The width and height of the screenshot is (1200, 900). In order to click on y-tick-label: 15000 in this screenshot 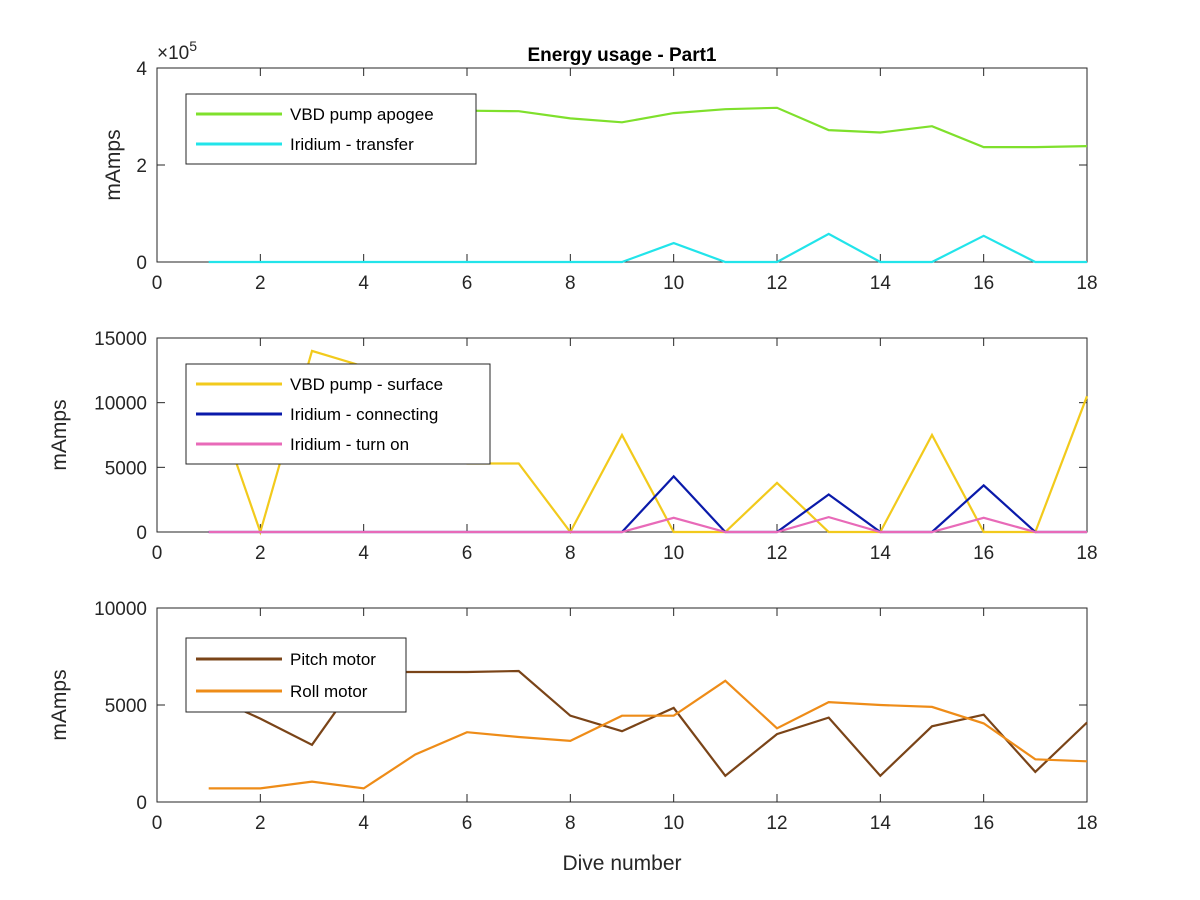, I will do `click(120, 339)`.